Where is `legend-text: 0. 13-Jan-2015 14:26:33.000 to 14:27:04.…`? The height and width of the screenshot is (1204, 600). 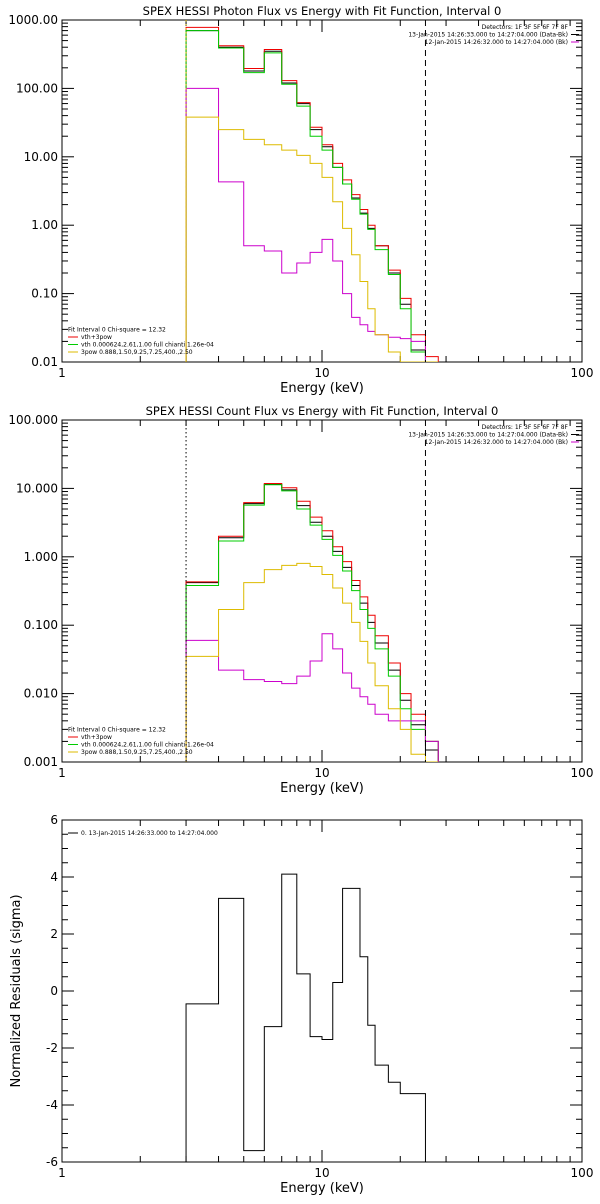 legend-text: 0. 13-Jan-2015 14:26:33.000 to 14:27:04.… is located at coordinates (149, 833).